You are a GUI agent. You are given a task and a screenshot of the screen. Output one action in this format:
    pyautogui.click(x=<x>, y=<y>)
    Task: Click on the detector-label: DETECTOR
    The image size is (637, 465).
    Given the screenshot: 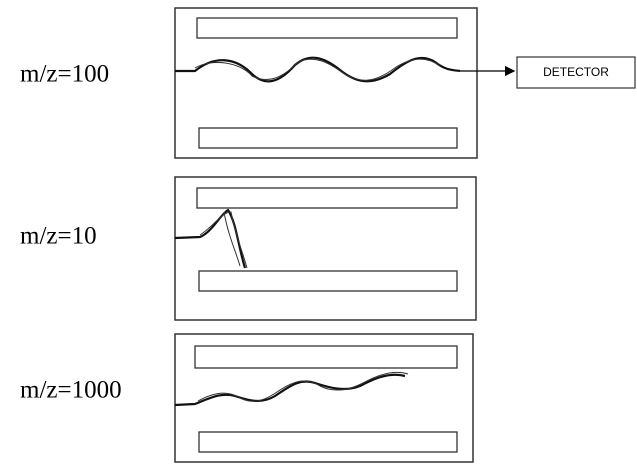 What is the action you would take?
    pyautogui.click(x=576, y=72)
    